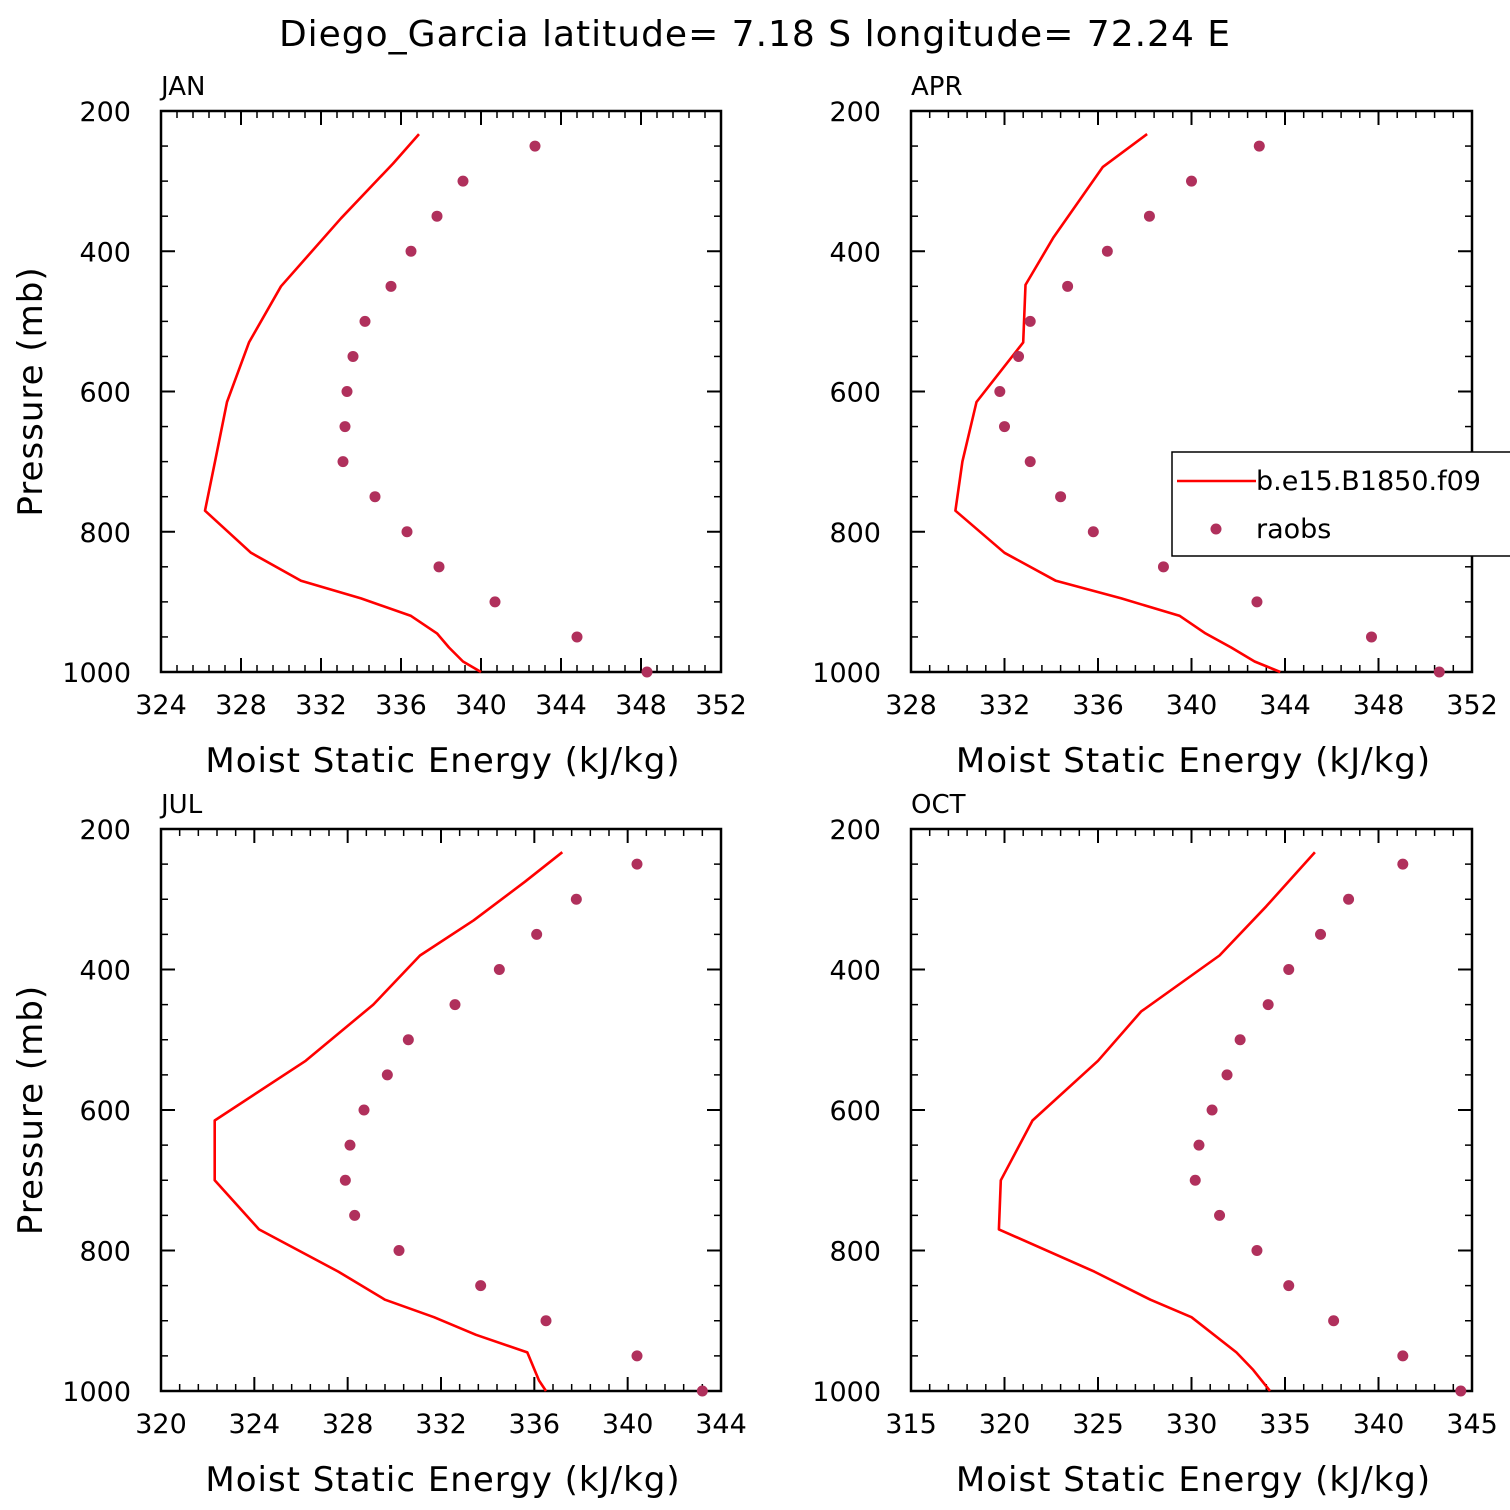 The width and height of the screenshot is (1510, 1510). I want to click on legend: b.e15.B1850.f09 raobs, so click(1340, 504).